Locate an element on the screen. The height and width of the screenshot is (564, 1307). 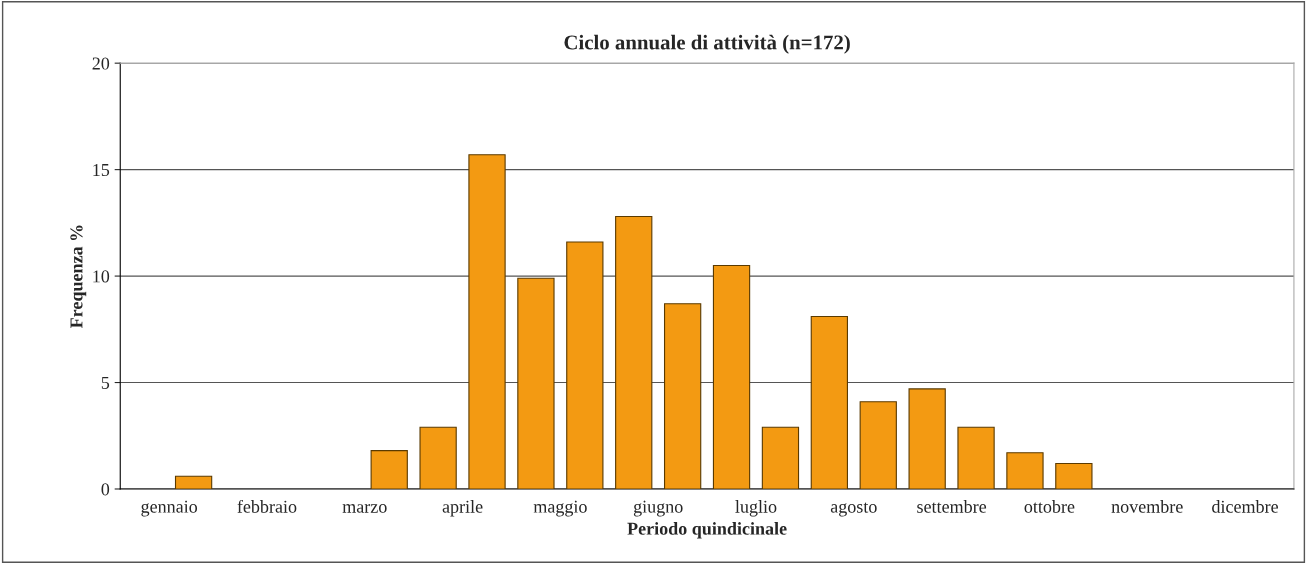
x-tick-label: aprile is located at coordinates (462, 508).